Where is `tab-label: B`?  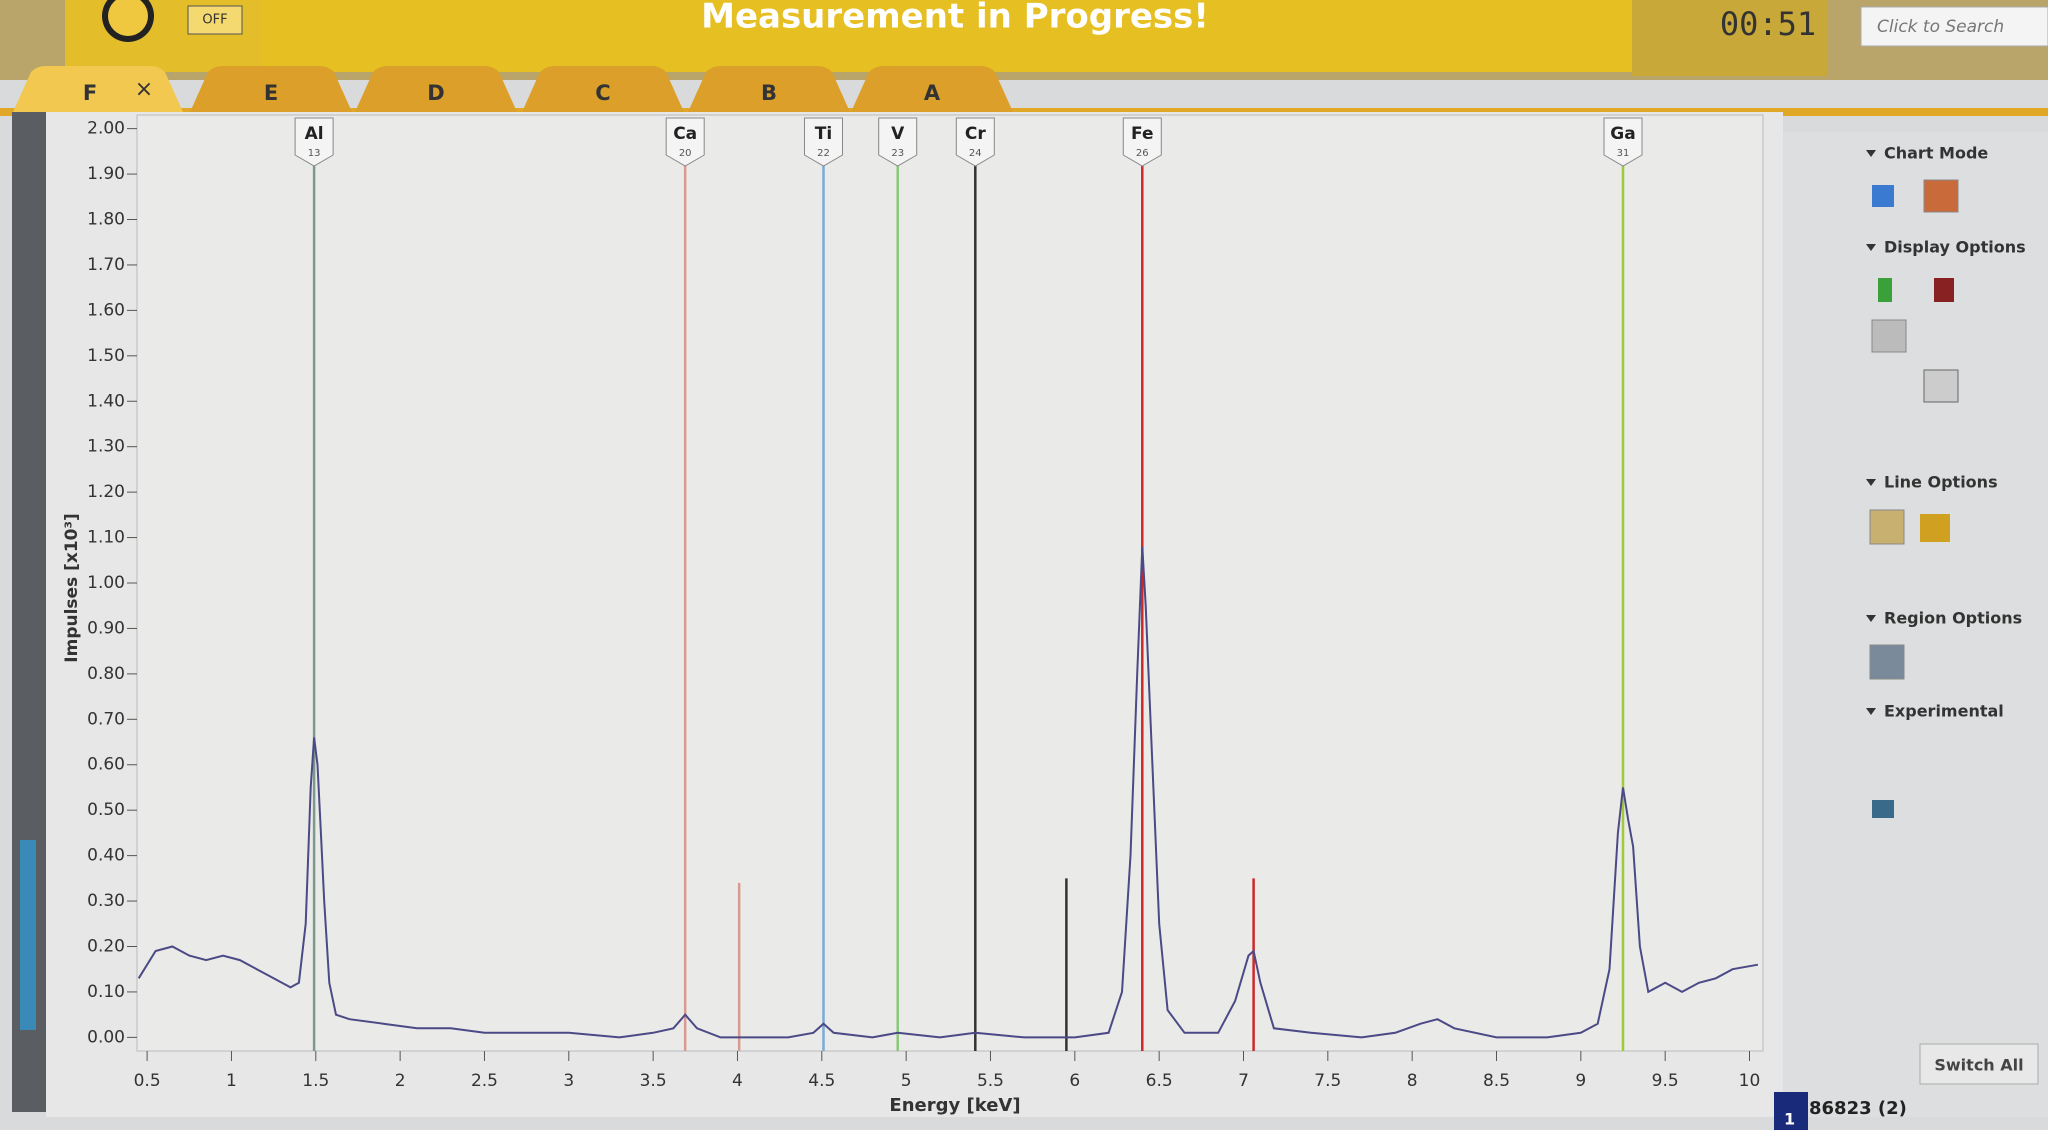 tab-label: B is located at coordinates (769, 93).